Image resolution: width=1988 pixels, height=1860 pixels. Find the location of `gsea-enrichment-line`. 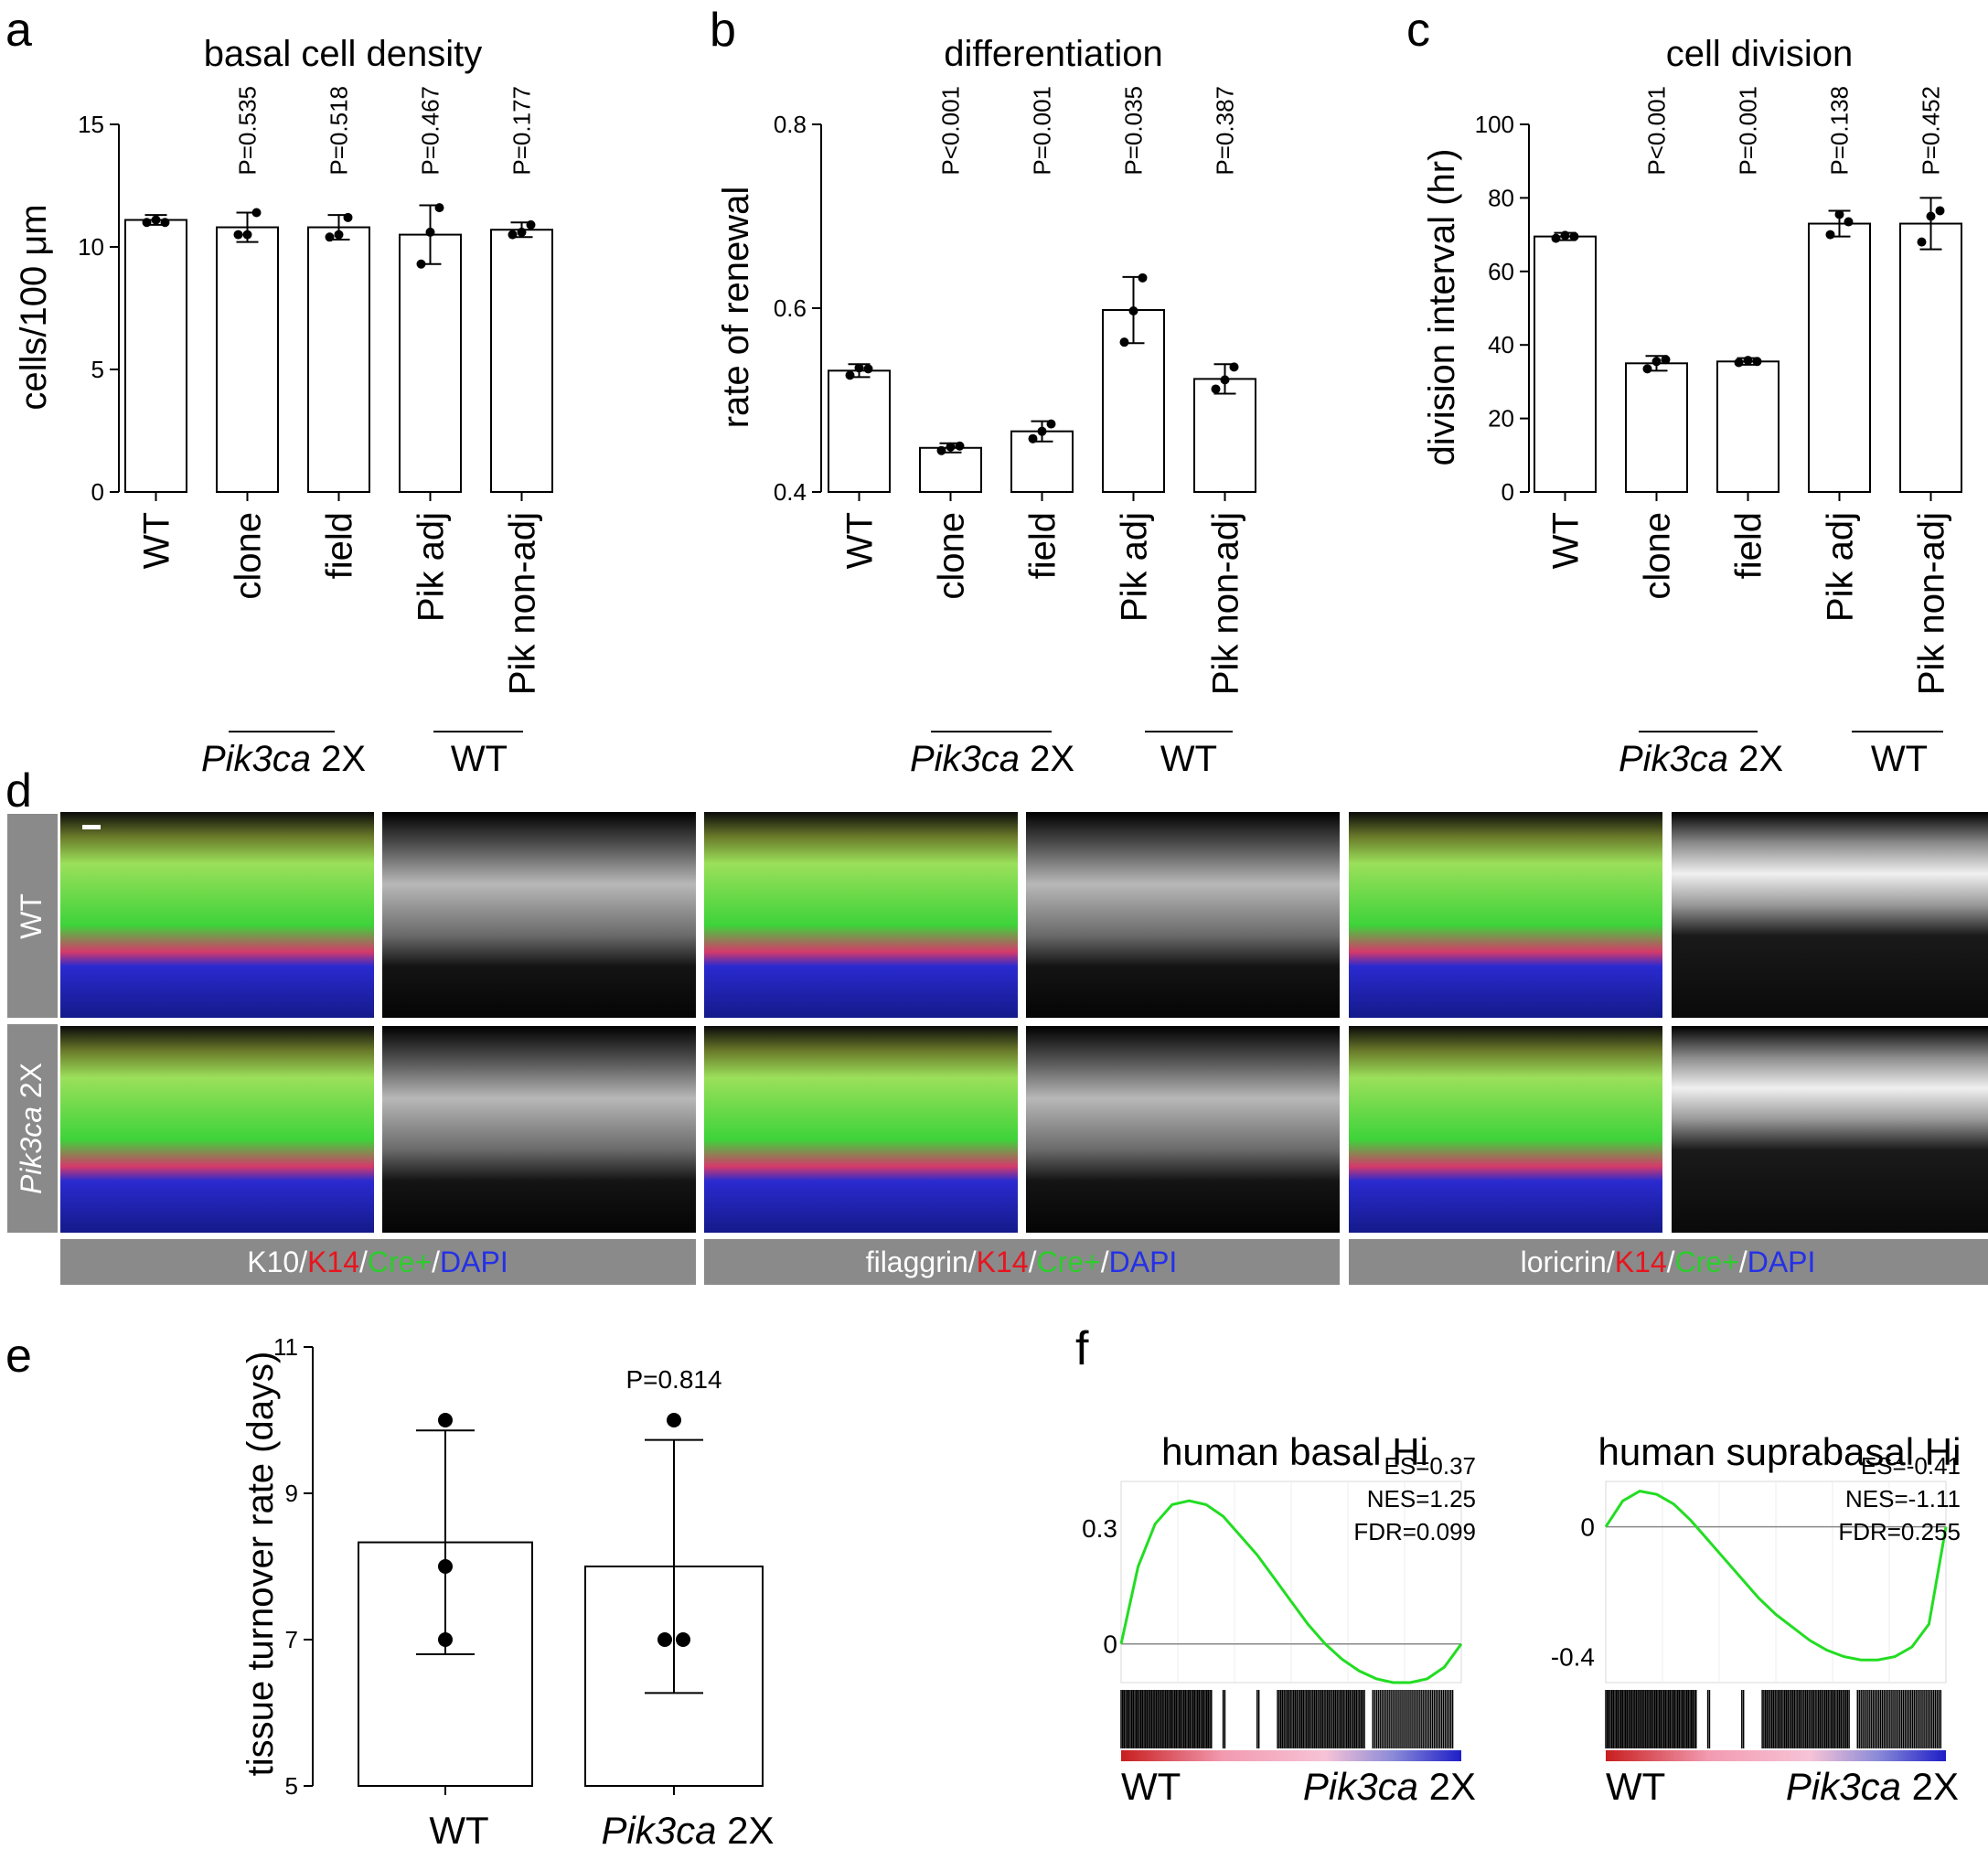

gsea-enrichment-line is located at coordinates (1776, 1576).